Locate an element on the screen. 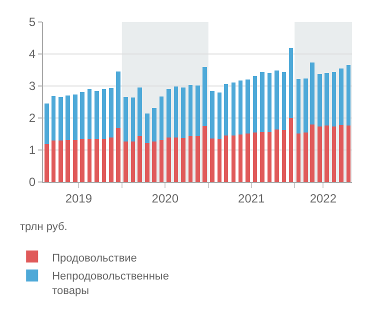 The width and height of the screenshot is (371, 316). y-axis-title: трлн руб. is located at coordinates (44, 227).